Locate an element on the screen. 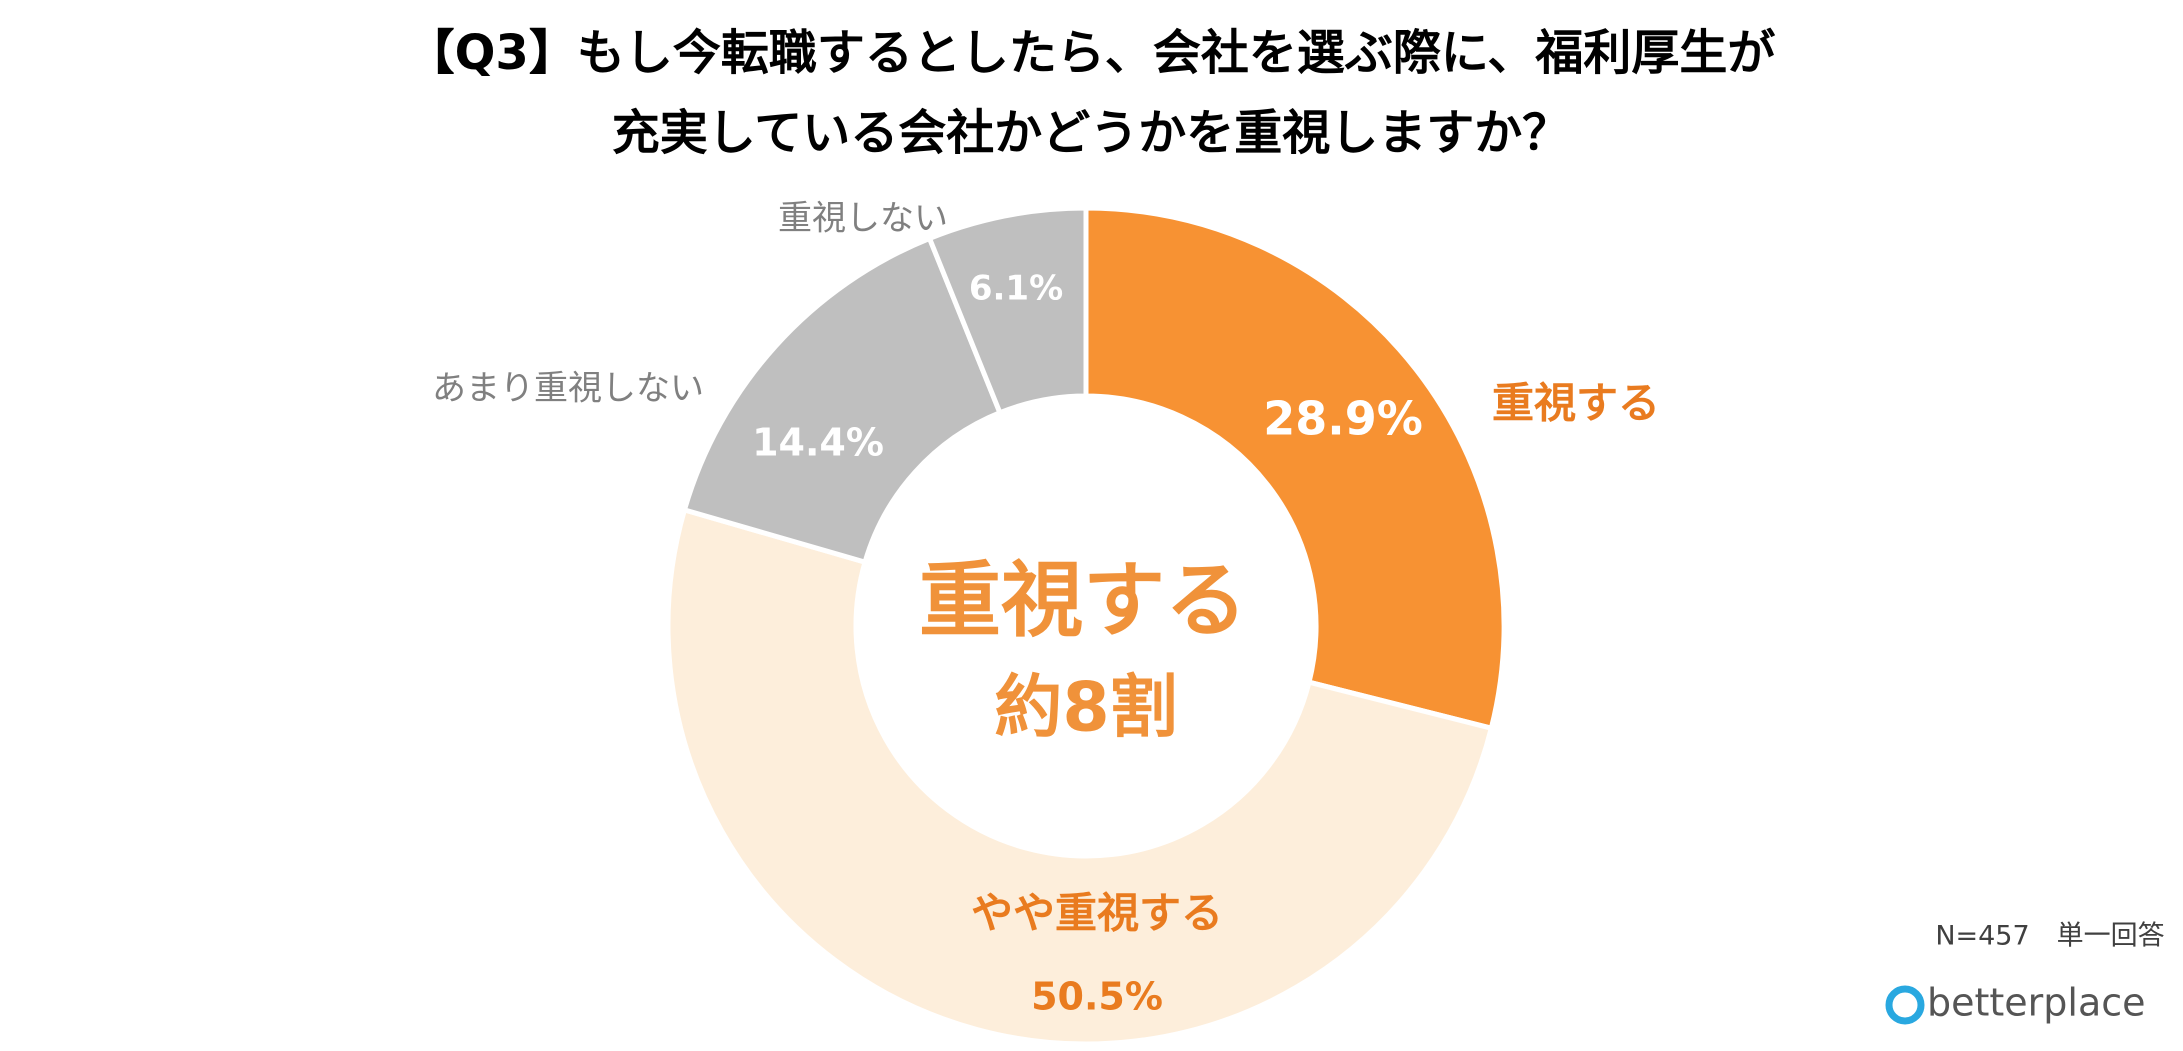  value-label: 28.9% is located at coordinates (1343, 419).